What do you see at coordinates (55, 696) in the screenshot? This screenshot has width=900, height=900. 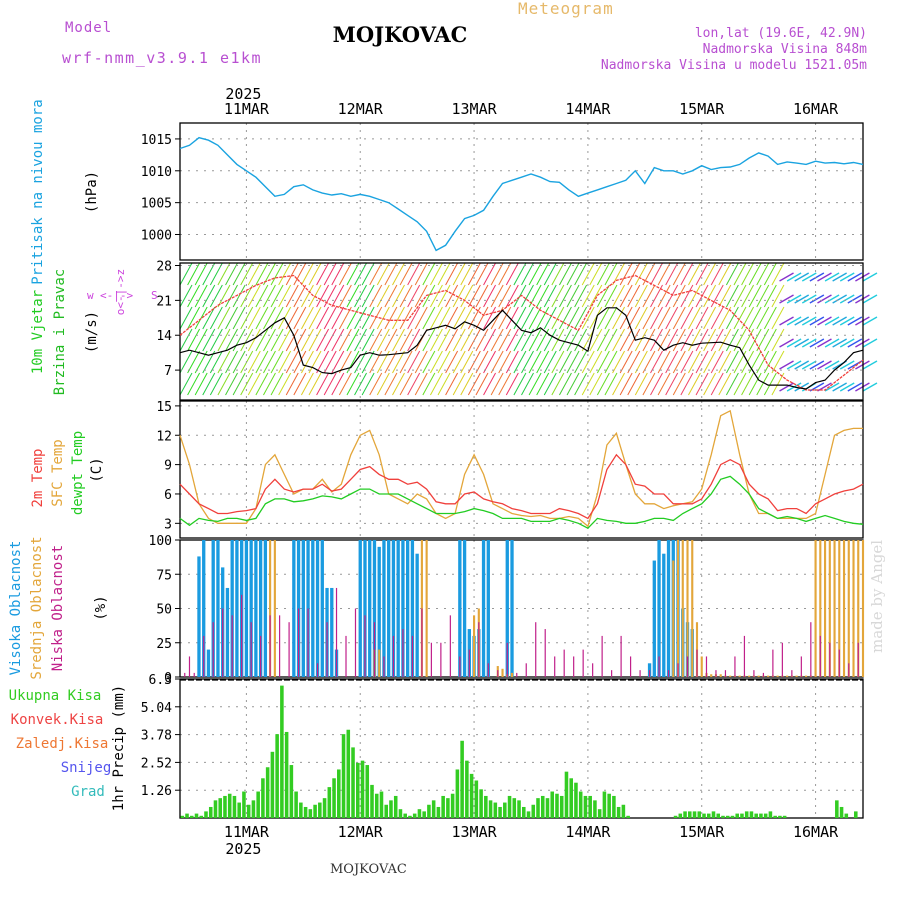 I see `precip-legend-0: Ukupna Kisa` at bounding box center [55, 696].